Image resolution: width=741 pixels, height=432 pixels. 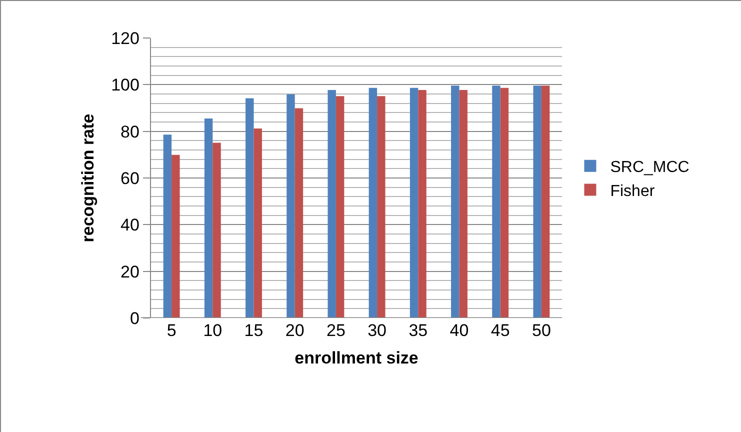 I want to click on x-tick-label: 30, so click(x=377, y=330).